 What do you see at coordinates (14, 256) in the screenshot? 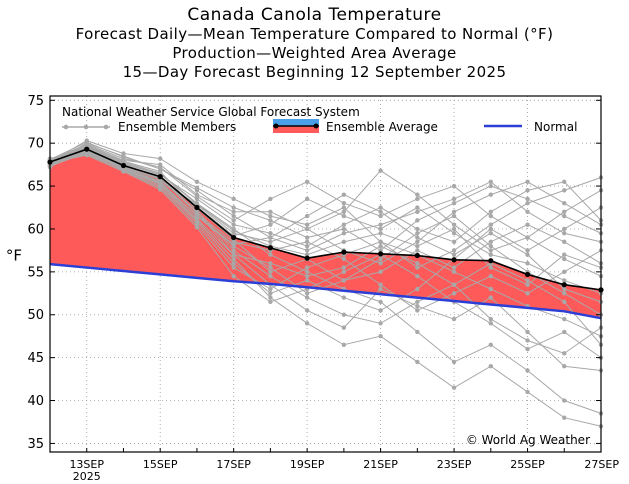
I see `y-axis-label: °F` at bounding box center [14, 256].